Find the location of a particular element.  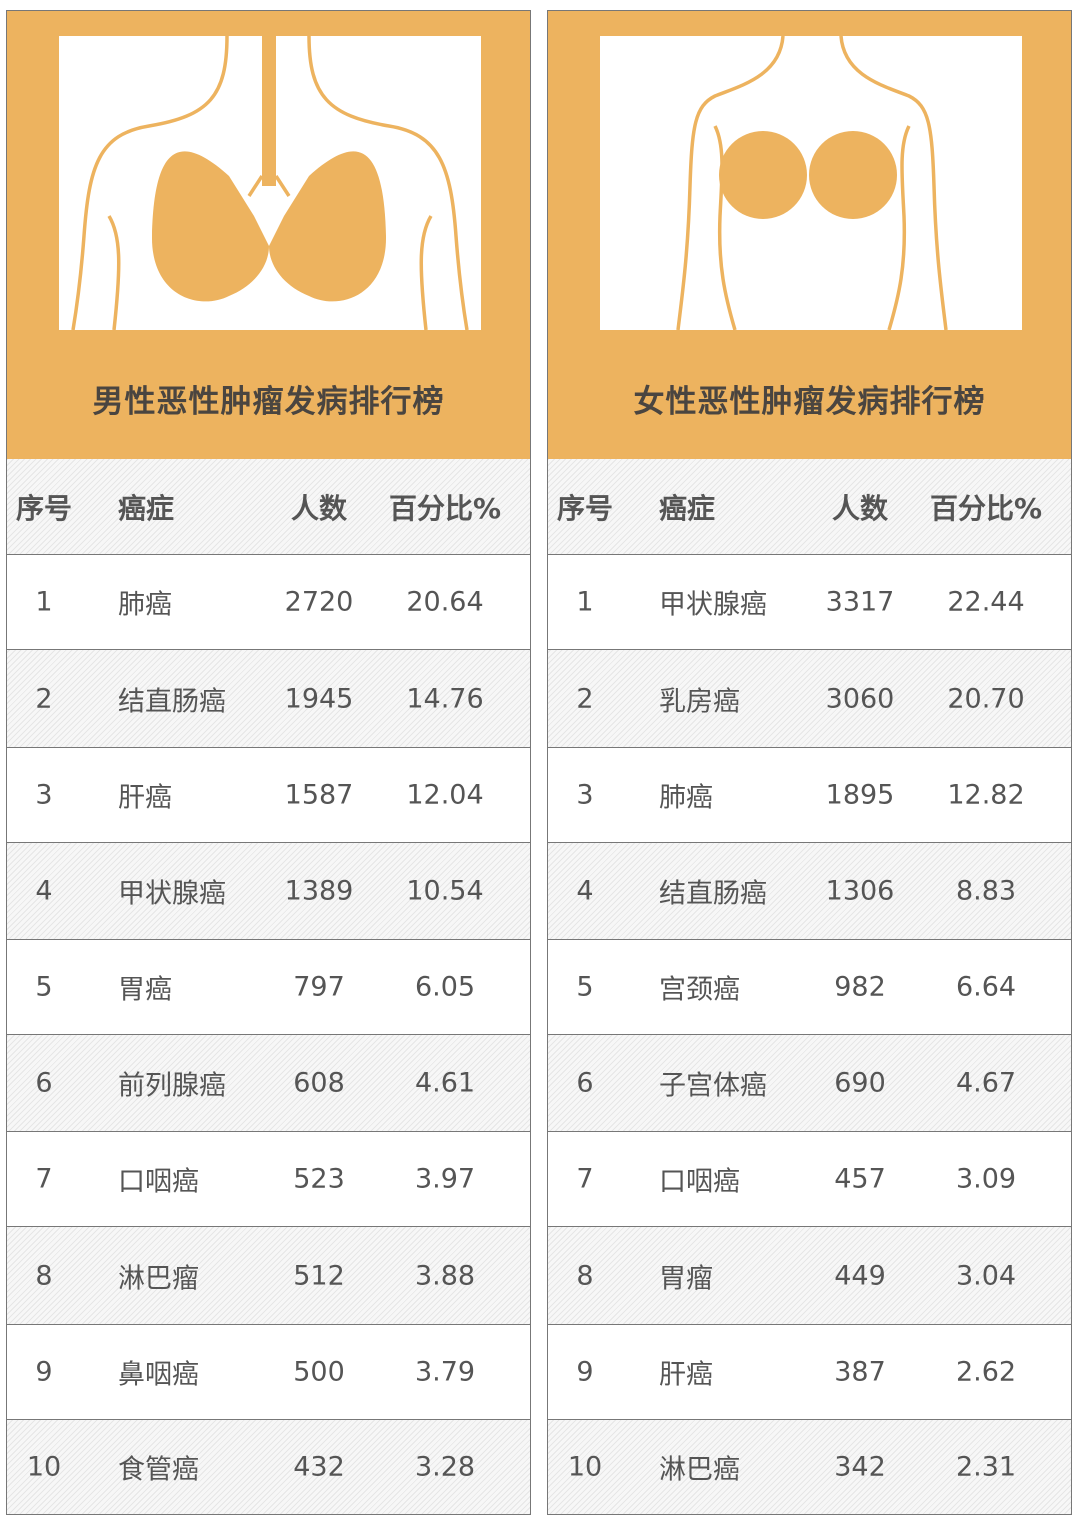

table-row: 9 肝癌 387 2.62 is located at coordinates (809, 1372).